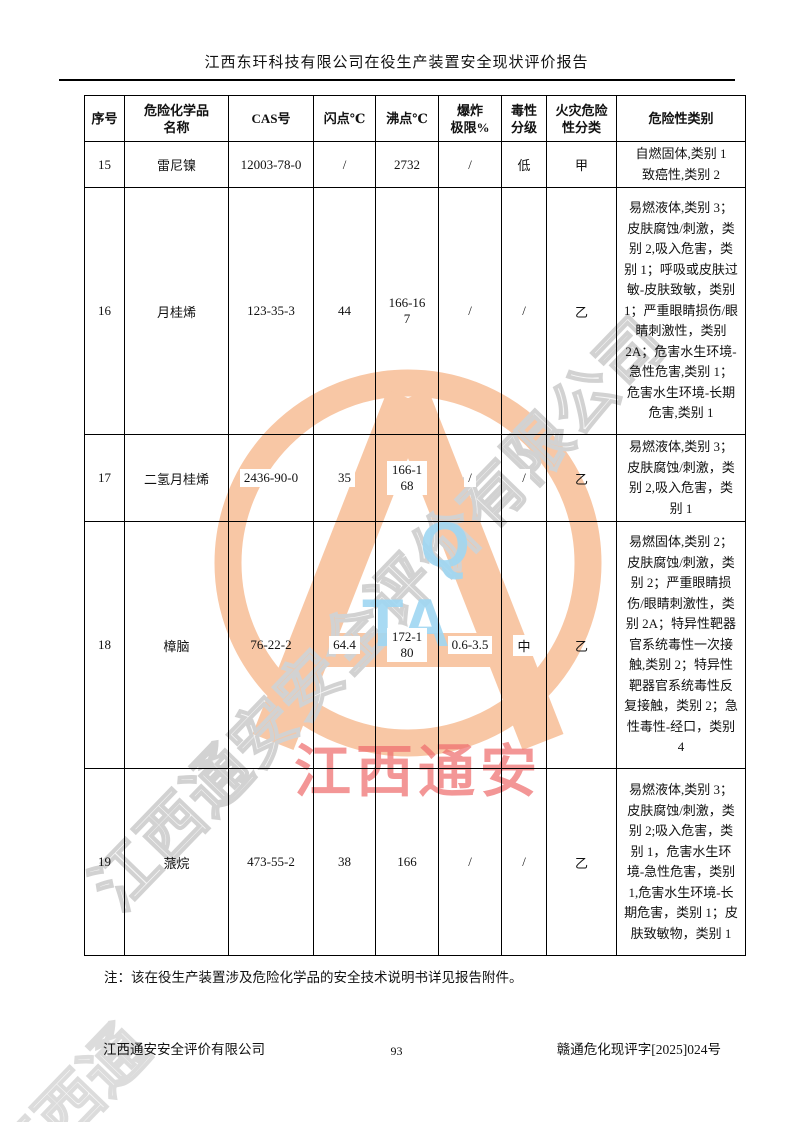 The image size is (793, 1122). What do you see at coordinates (271, 478) in the screenshot?
I see `cell-cas: 2436-90-0` at bounding box center [271, 478].